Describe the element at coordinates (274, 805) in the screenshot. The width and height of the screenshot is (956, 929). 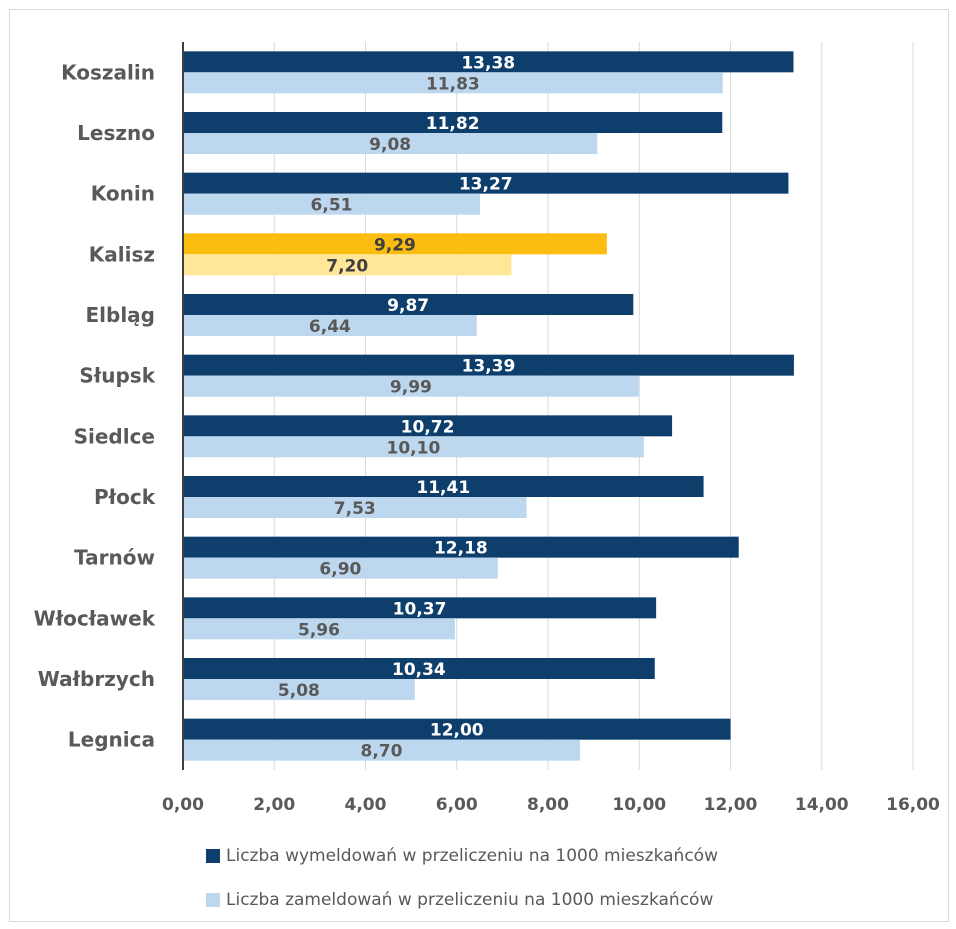
I see `x-tick-label: 2,00` at that location.